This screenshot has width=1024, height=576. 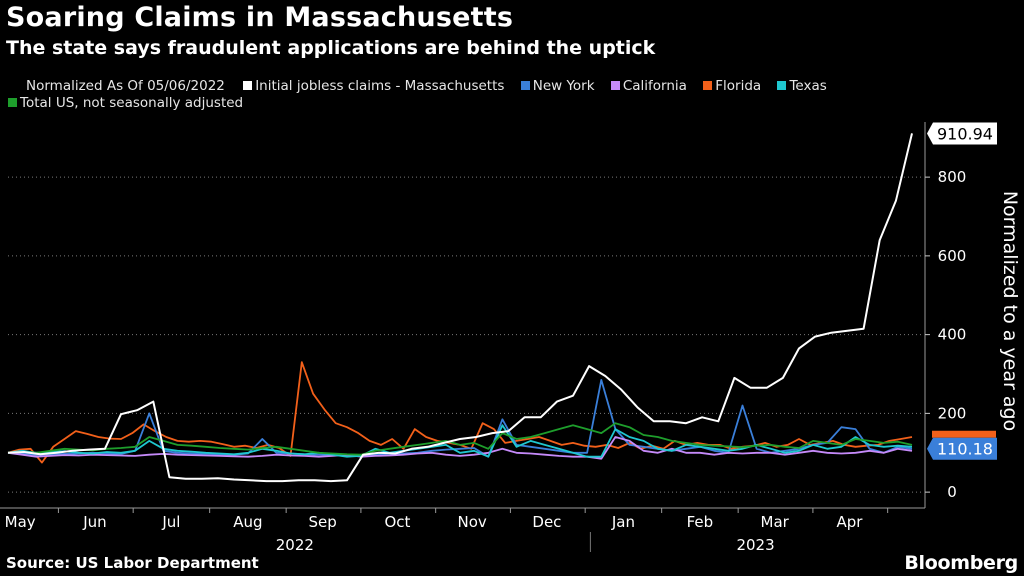 I want to click on y-tick-label-200: 200, so click(x=952, y=413).